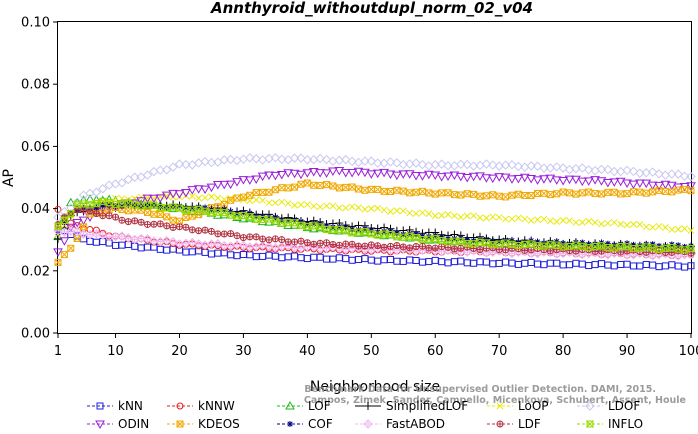 Image resolution: width=698 pixels, height=434 pixels. Describe the element at coordinates (371, 8) in the screenshot. I see `chart-title: Annthyroid_withoutdupl_norm_02_v04` at that location.